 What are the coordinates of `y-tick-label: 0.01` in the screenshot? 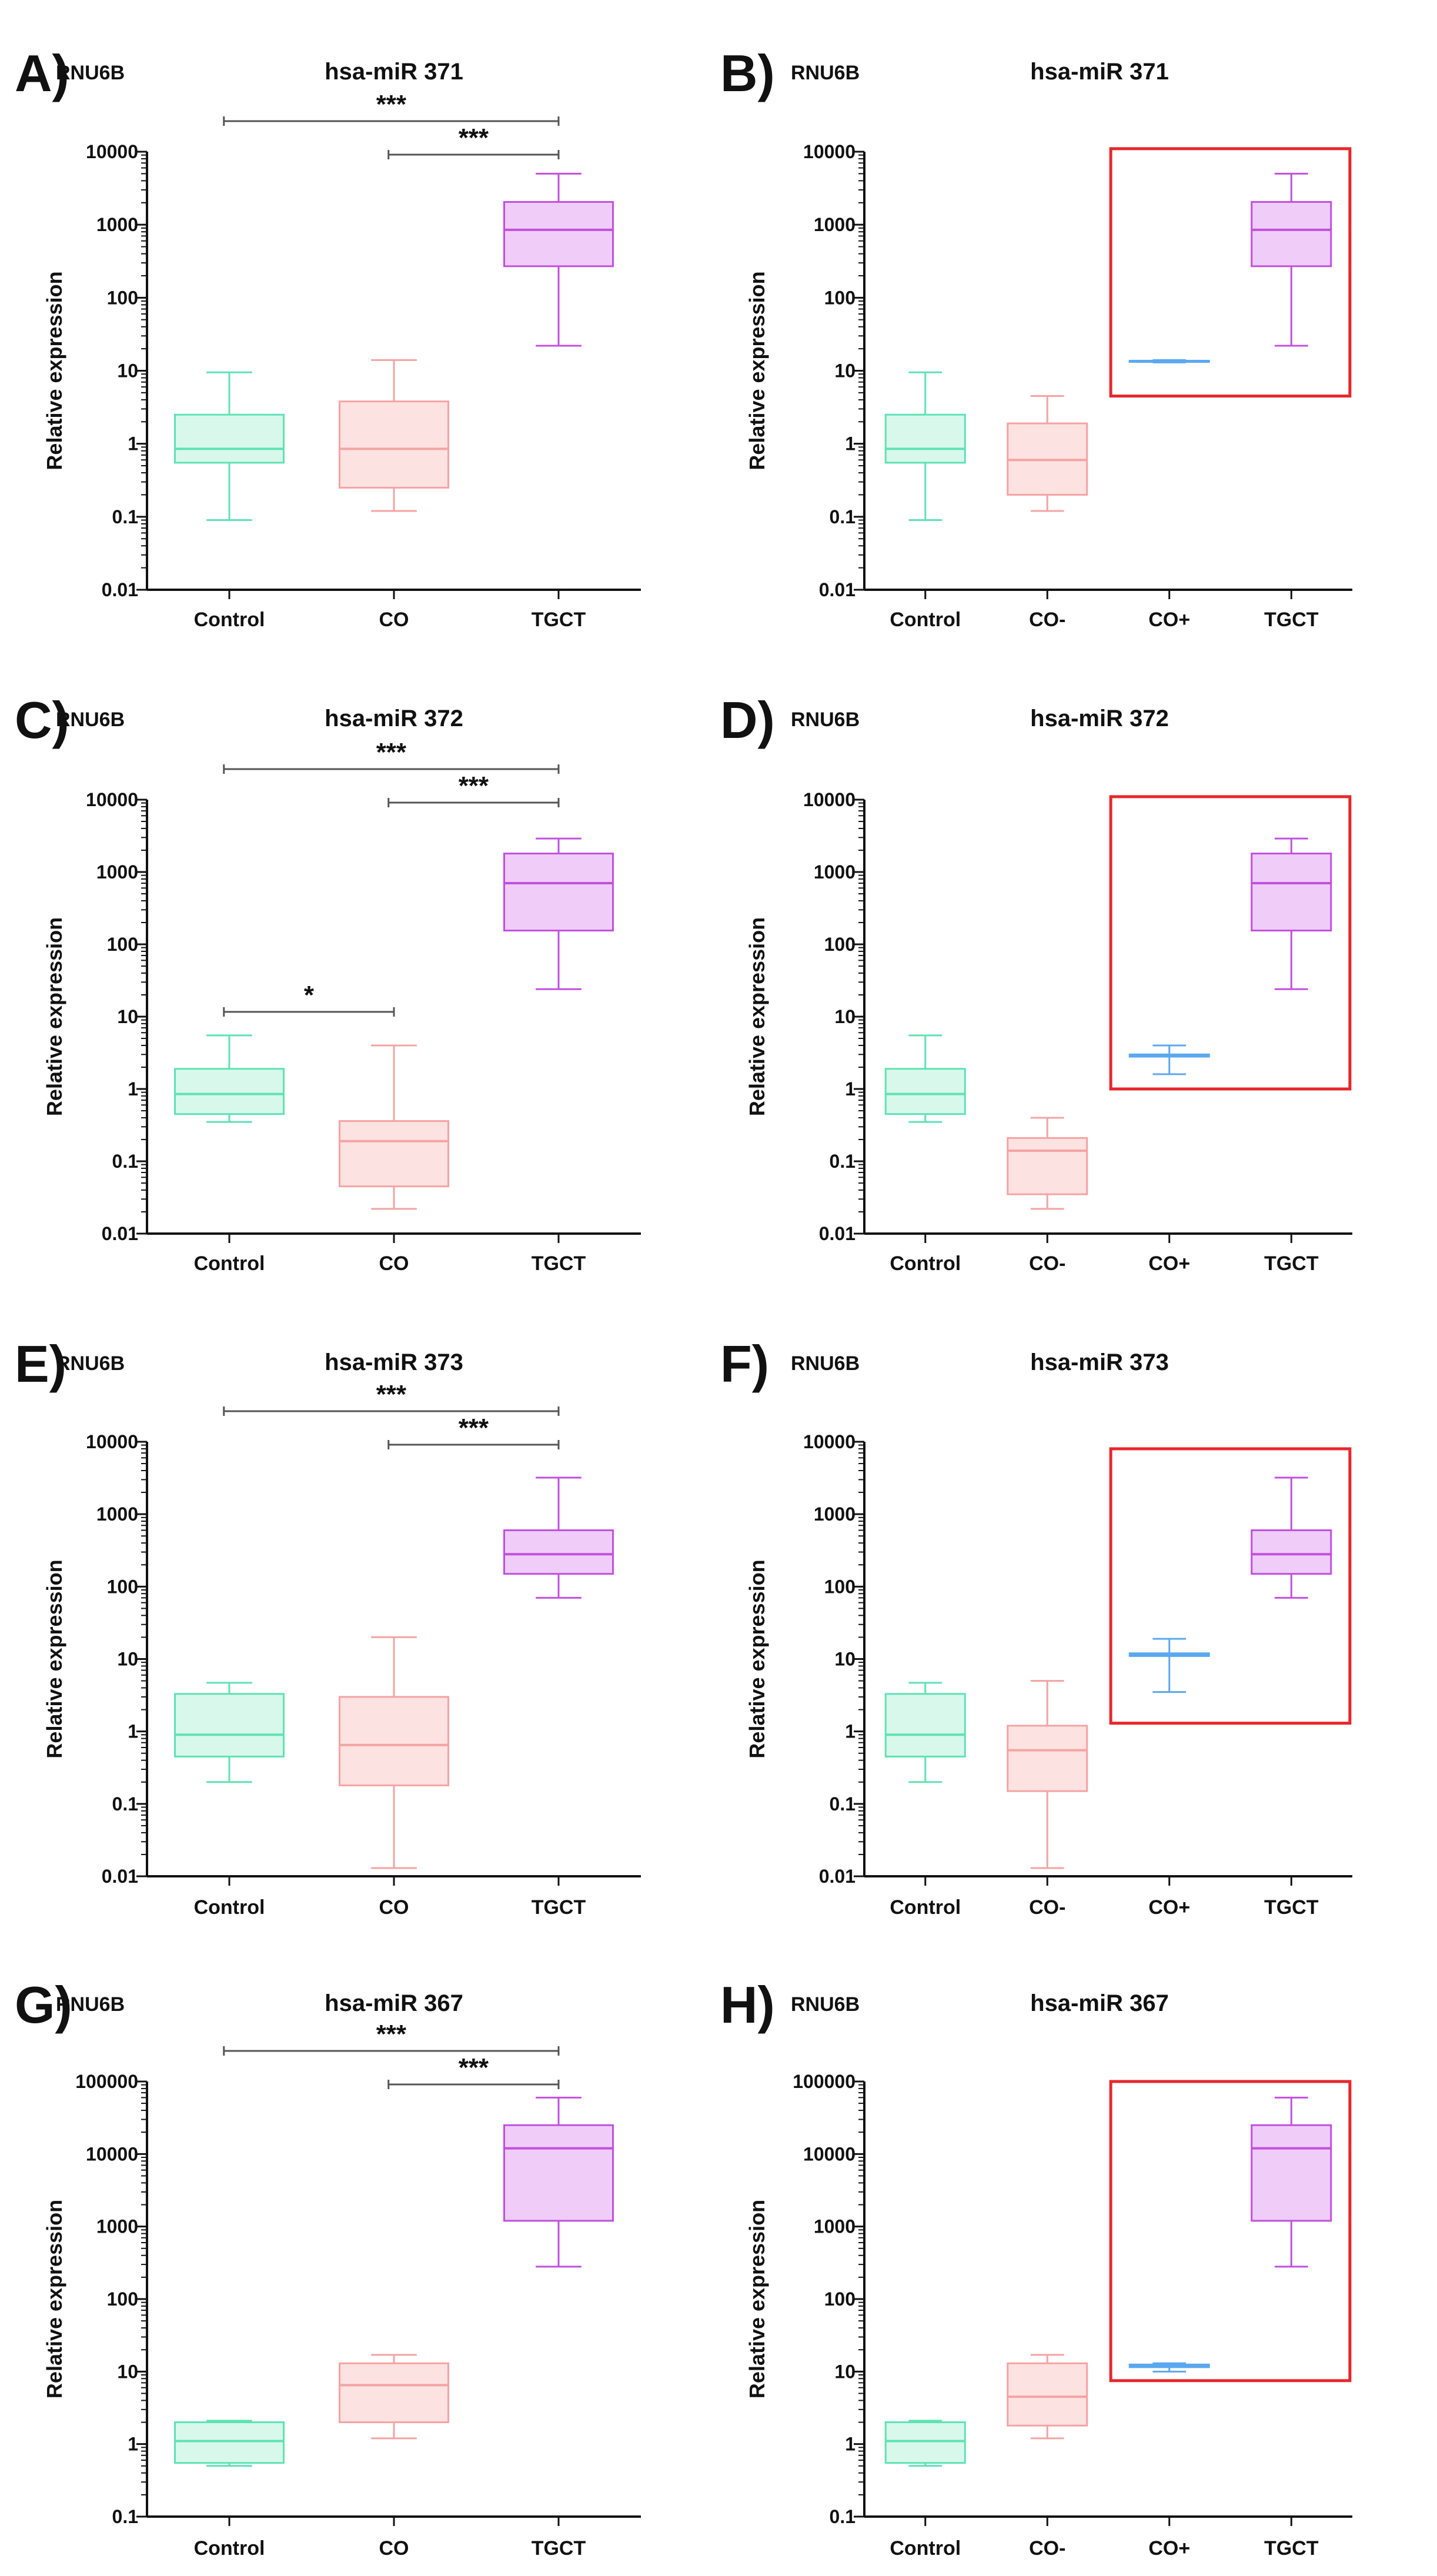 It's located at (837, 589).